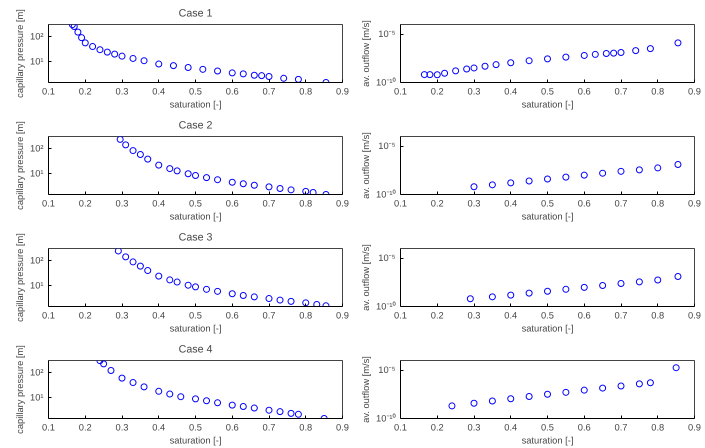  Describe the element at coordinates (195, 14) in the screenshot. I see `chart-title: Case 1` at that location.